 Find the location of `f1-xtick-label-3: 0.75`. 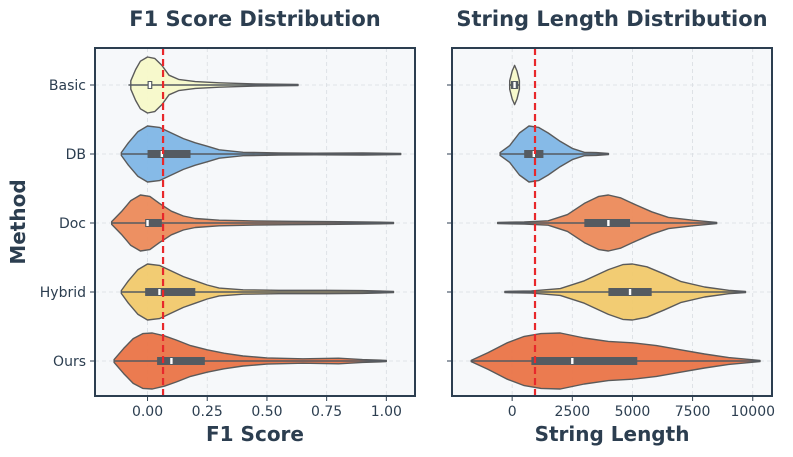

f1-xtick-label-3: 0.75 is located at coordinates (326, 412).